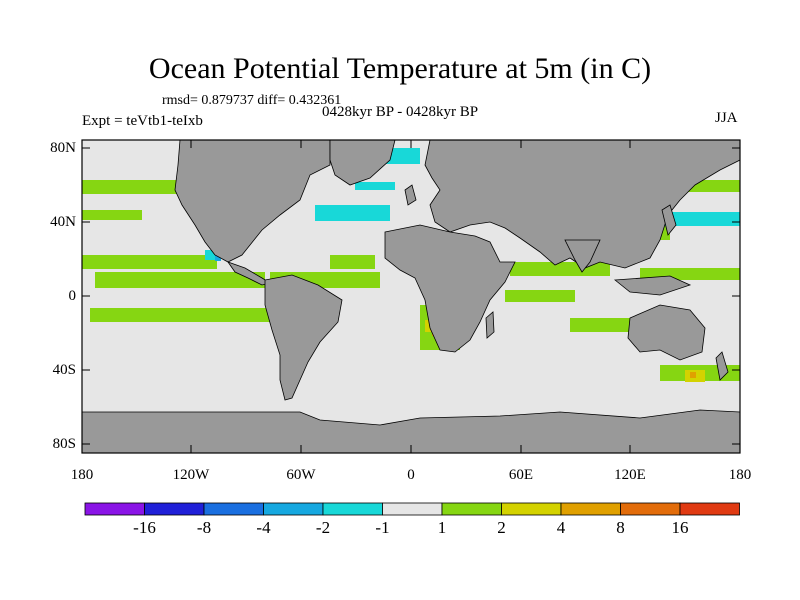  I want to click on colorbar-label: 2, so click(501, 527).